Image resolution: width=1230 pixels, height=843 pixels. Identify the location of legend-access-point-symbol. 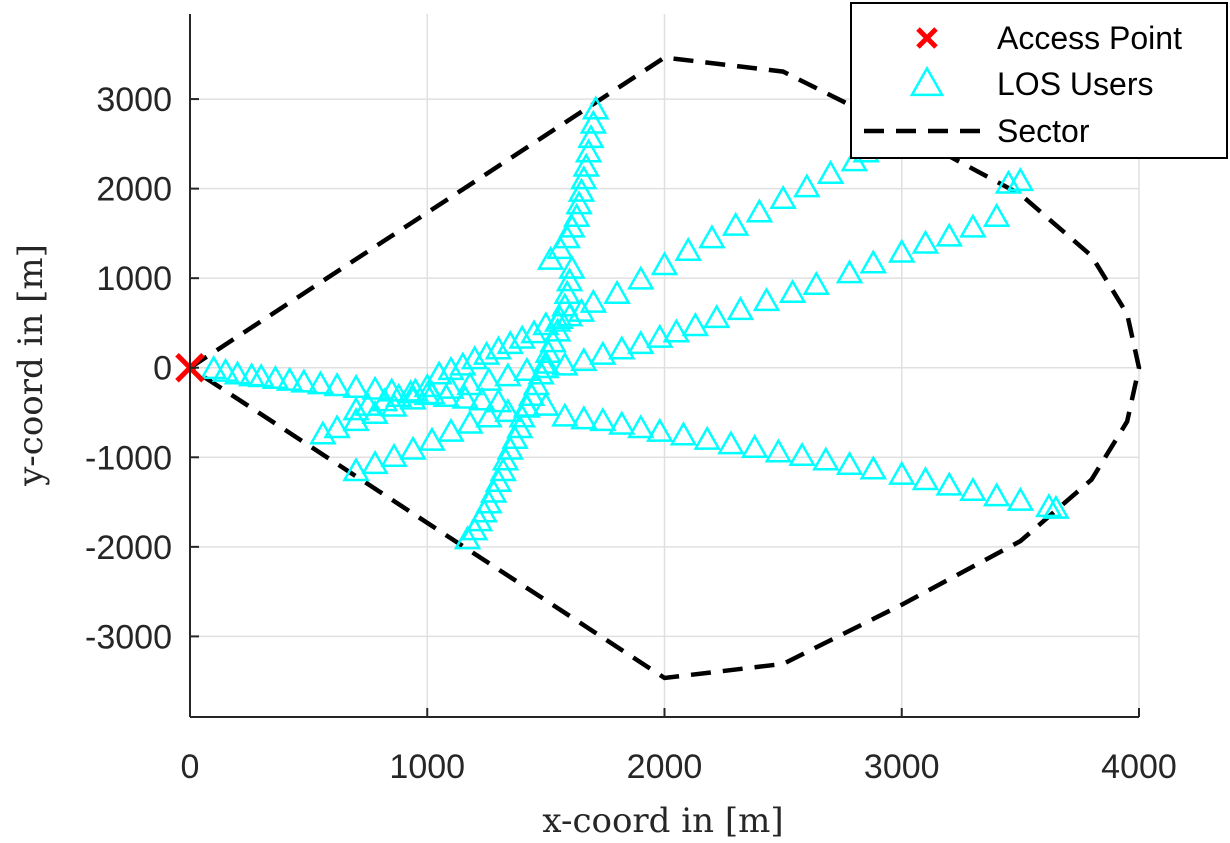
(927, 38).